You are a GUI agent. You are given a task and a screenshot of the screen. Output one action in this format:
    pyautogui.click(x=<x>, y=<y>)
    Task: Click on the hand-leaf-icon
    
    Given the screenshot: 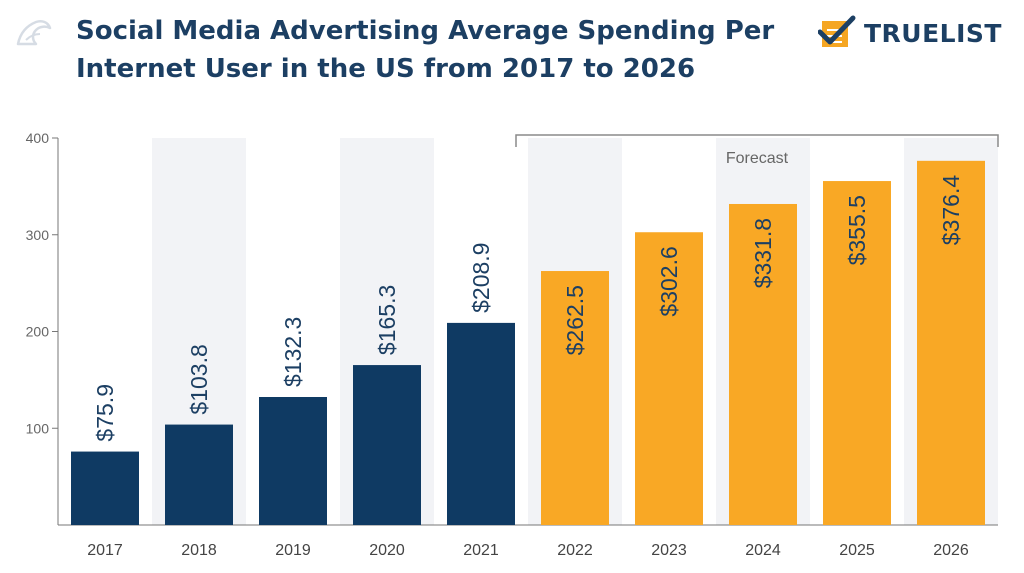 What is the action you would take?
    pyautogui.click(x=34, y=33)
    